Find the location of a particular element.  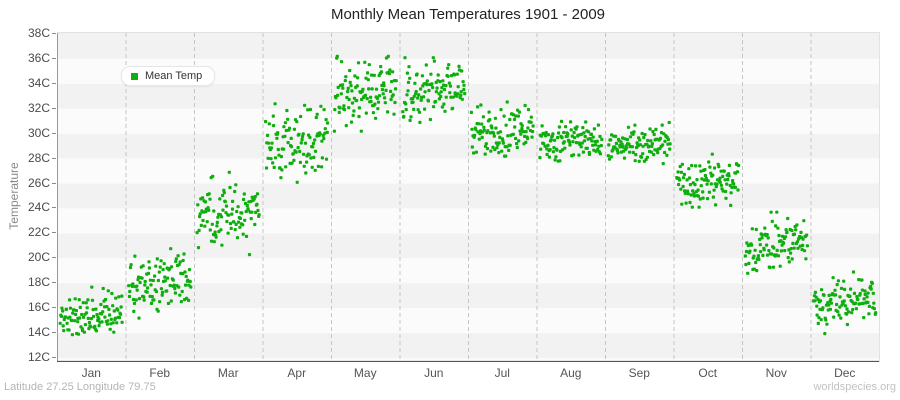

legend-label: Mean Temp is located at coordinates (174, 75).